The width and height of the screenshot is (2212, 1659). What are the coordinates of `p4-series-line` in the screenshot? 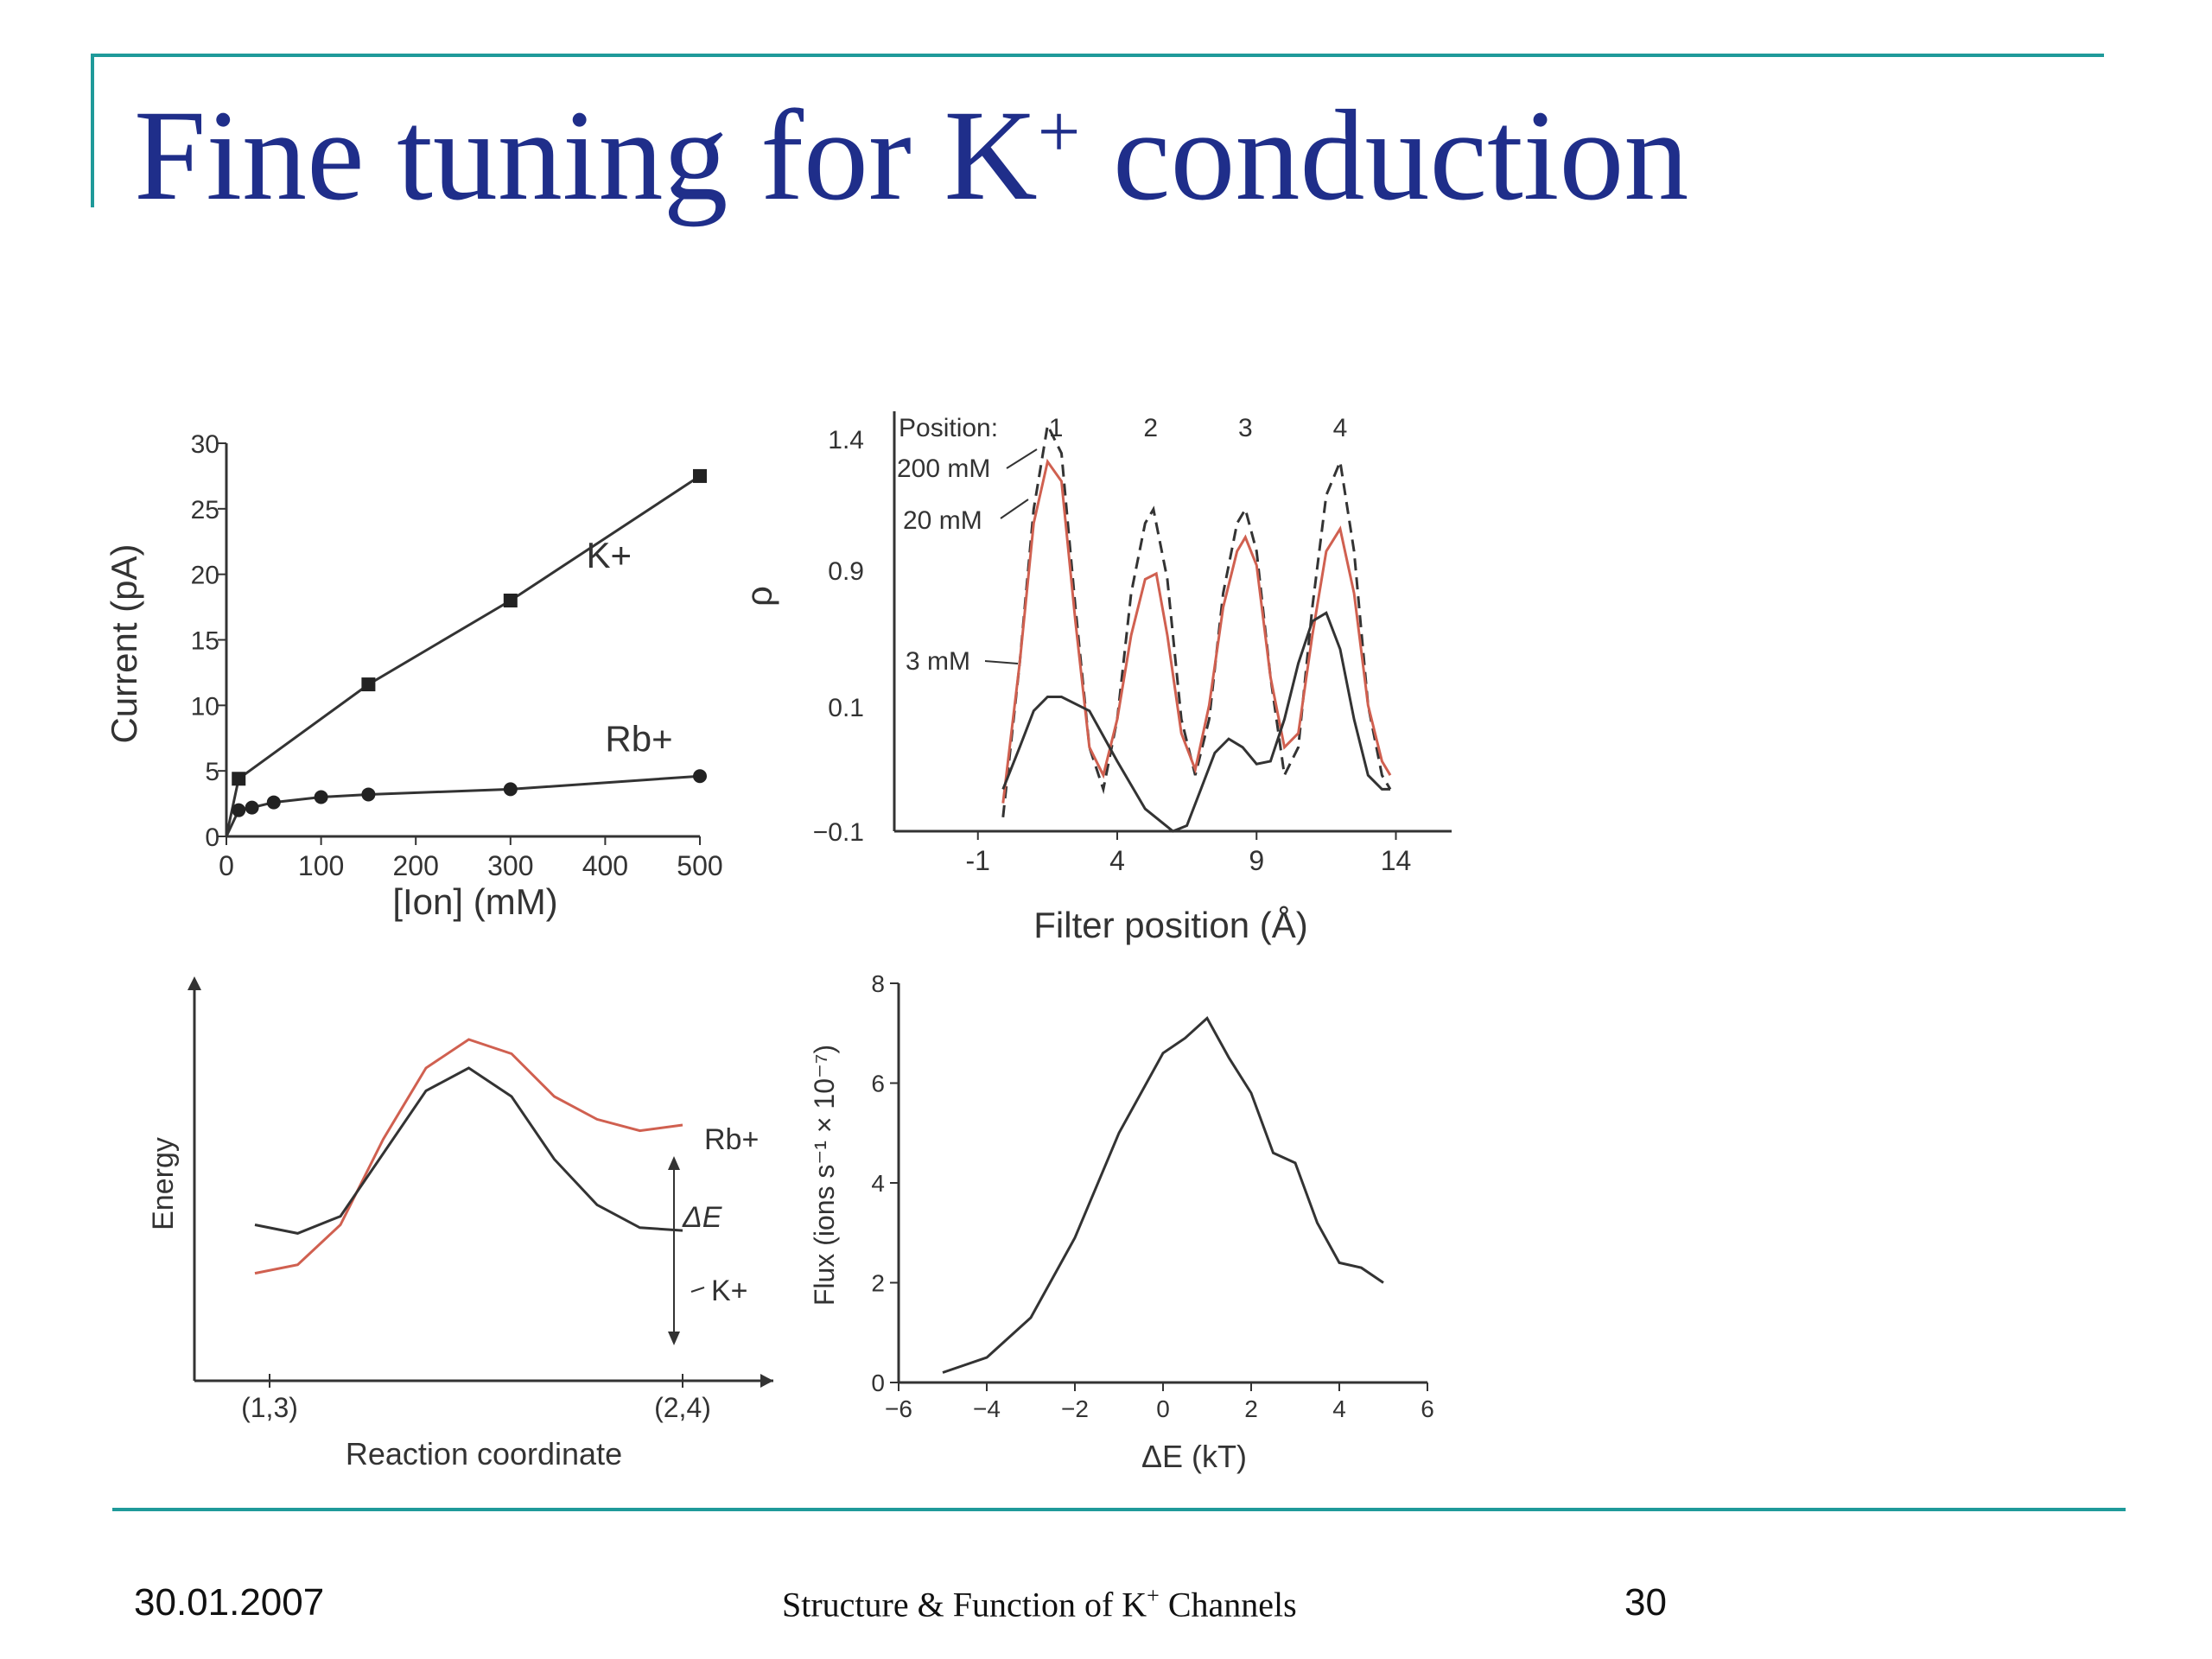 It's located at (1163, 1195).